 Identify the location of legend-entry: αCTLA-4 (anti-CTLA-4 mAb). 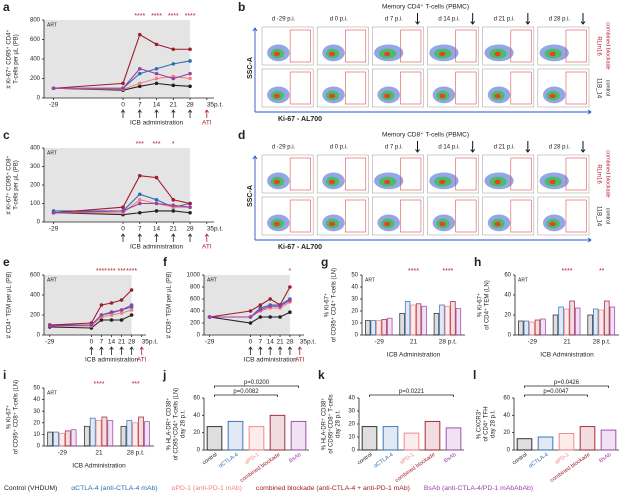
(114, 488).